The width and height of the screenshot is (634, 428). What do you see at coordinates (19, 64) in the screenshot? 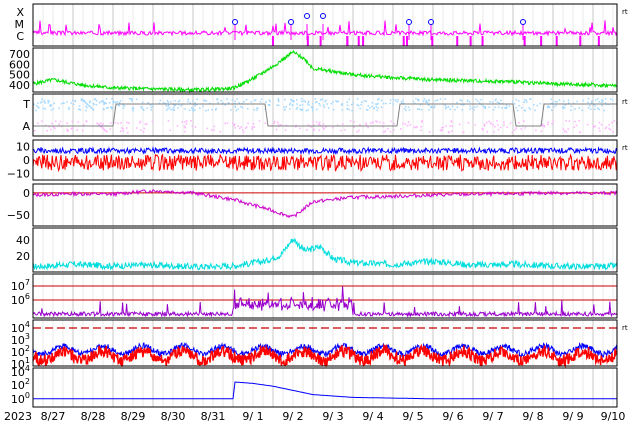
I see `axis-tick-label: 600` at bounding box center [19, 64].